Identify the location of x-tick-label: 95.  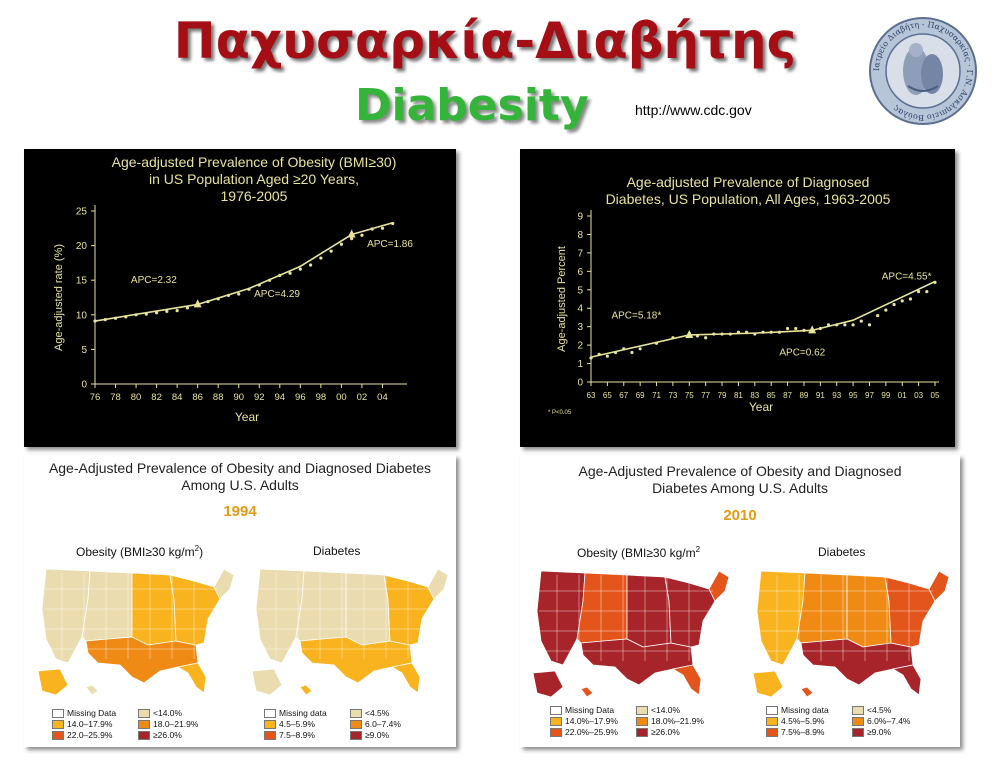
(853, 395).